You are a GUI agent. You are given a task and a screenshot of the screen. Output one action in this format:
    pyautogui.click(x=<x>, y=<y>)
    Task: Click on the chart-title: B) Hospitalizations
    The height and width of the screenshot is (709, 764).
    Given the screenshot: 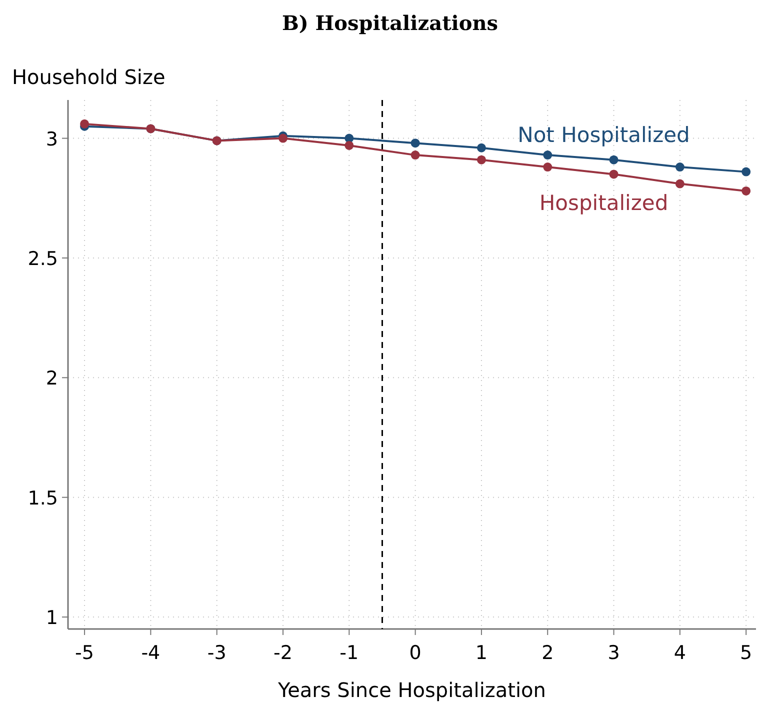 What is the action you would take?
    pyautogui.click(x=390, y=23)
    